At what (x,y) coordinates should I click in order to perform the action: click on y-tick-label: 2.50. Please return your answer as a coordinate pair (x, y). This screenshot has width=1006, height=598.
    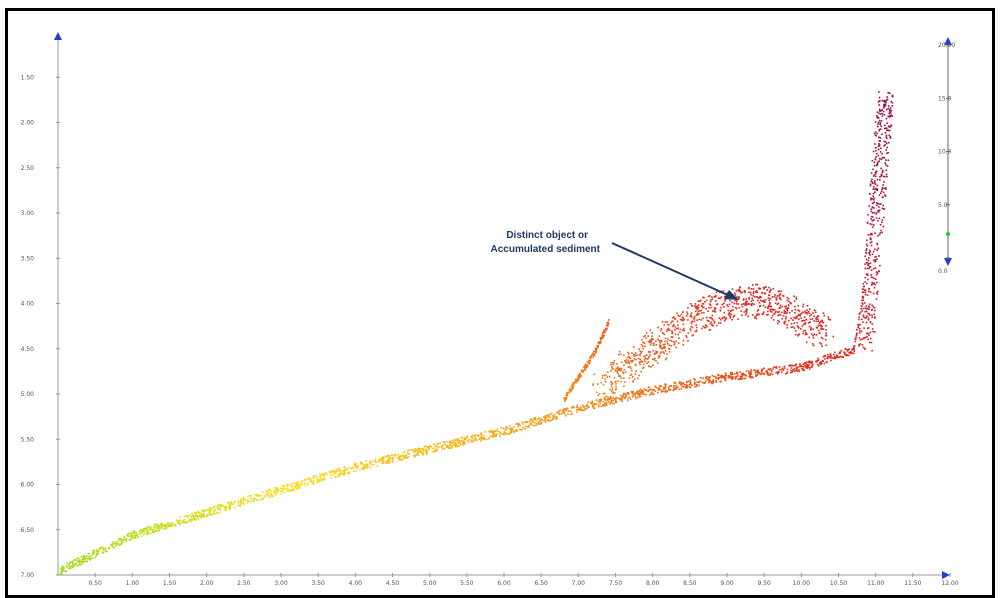
    Looking at the image, I should click on (28, 168).